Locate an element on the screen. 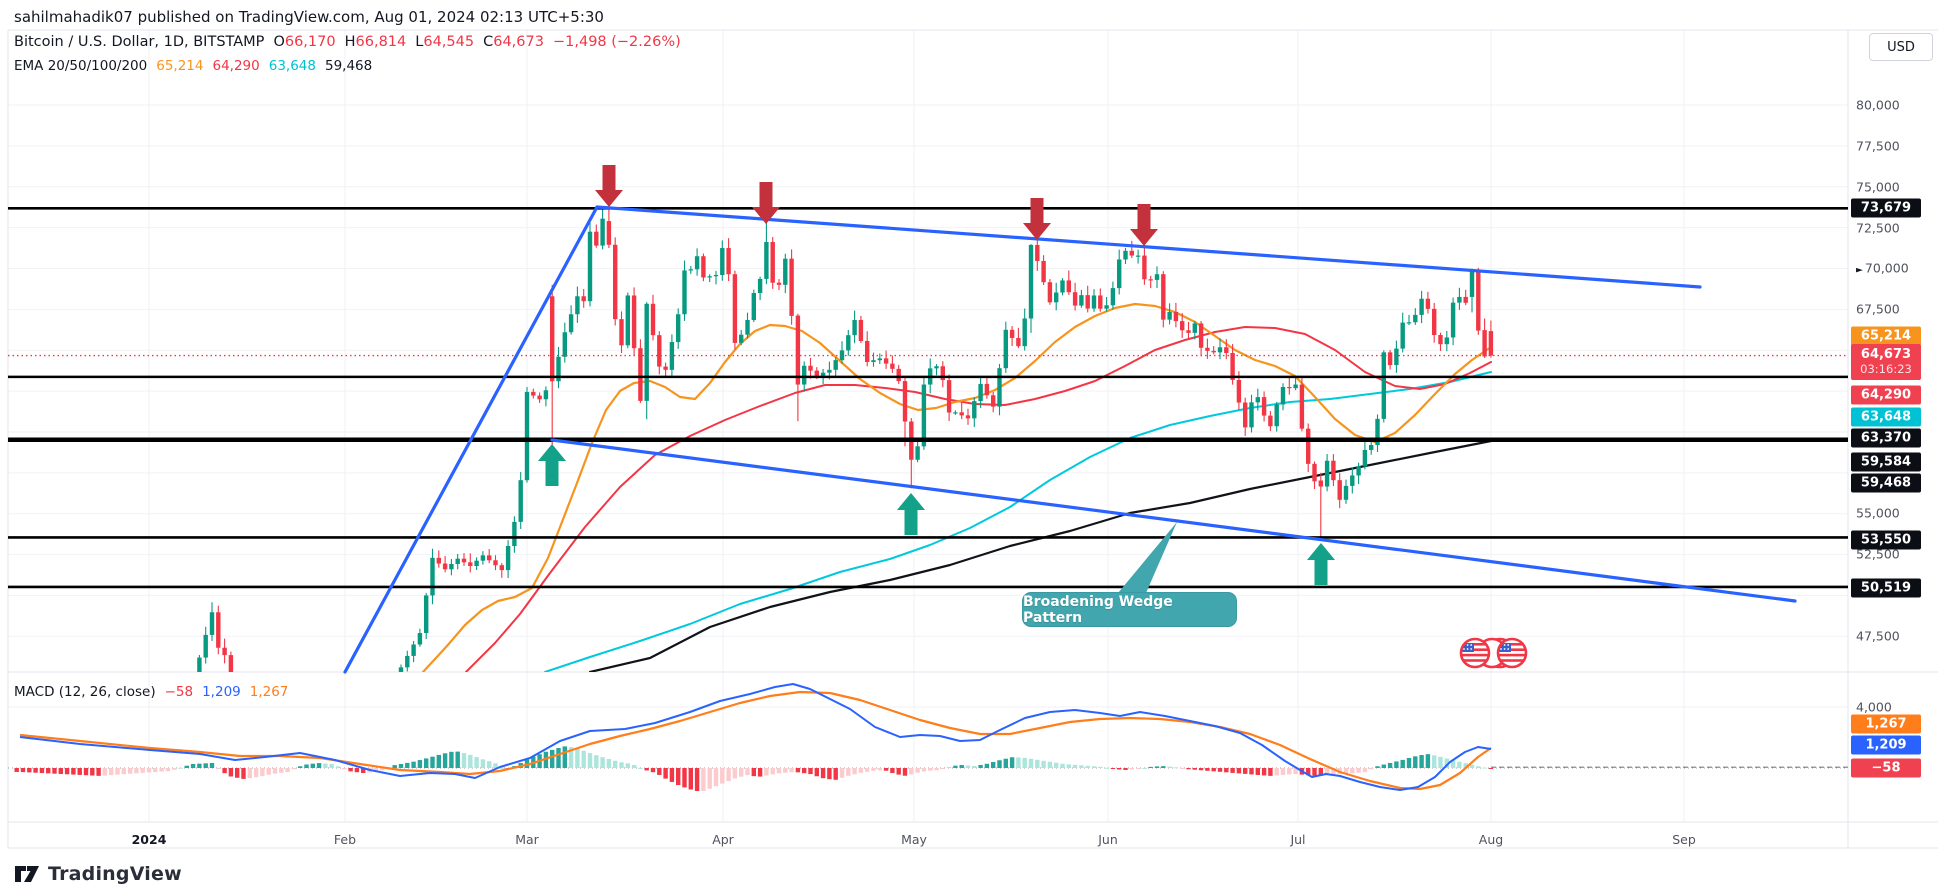 The width and height of the screenshot is (1946, 893). symbol-title: Bitcoin / U.S. Dollar, 1D, BITSTAMP is located at coordinates (139, 42).